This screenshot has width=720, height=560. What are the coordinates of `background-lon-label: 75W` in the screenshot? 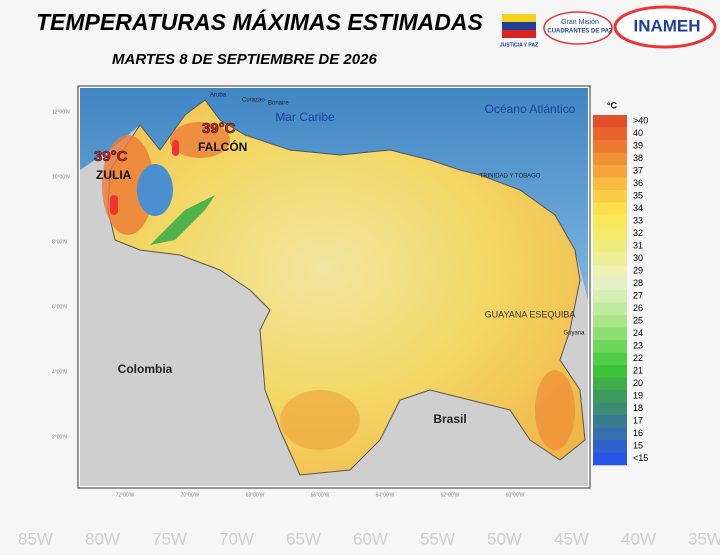 It's located at (169, 538).